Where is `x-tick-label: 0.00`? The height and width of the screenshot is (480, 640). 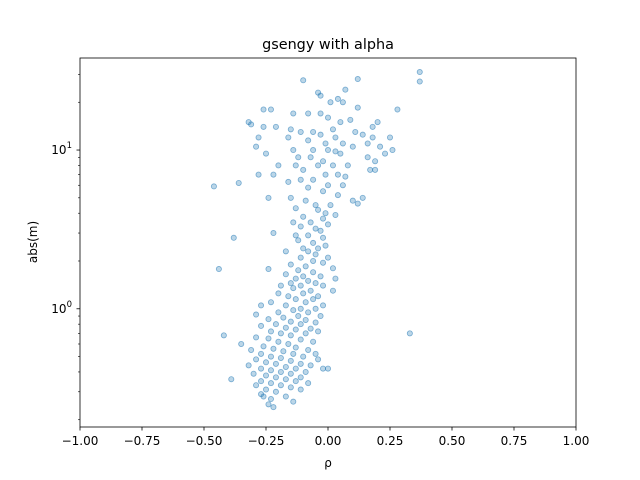
x-tick-label: 0.00 is located at coordinates (328, 441).